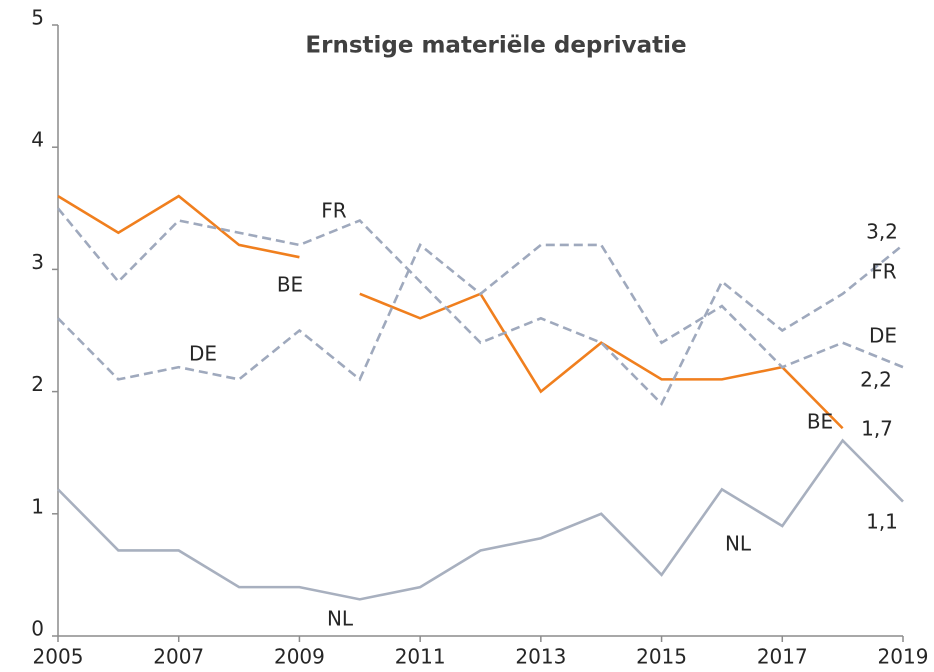  I want to click on x-tick-label: 2015, so click(661, 657).